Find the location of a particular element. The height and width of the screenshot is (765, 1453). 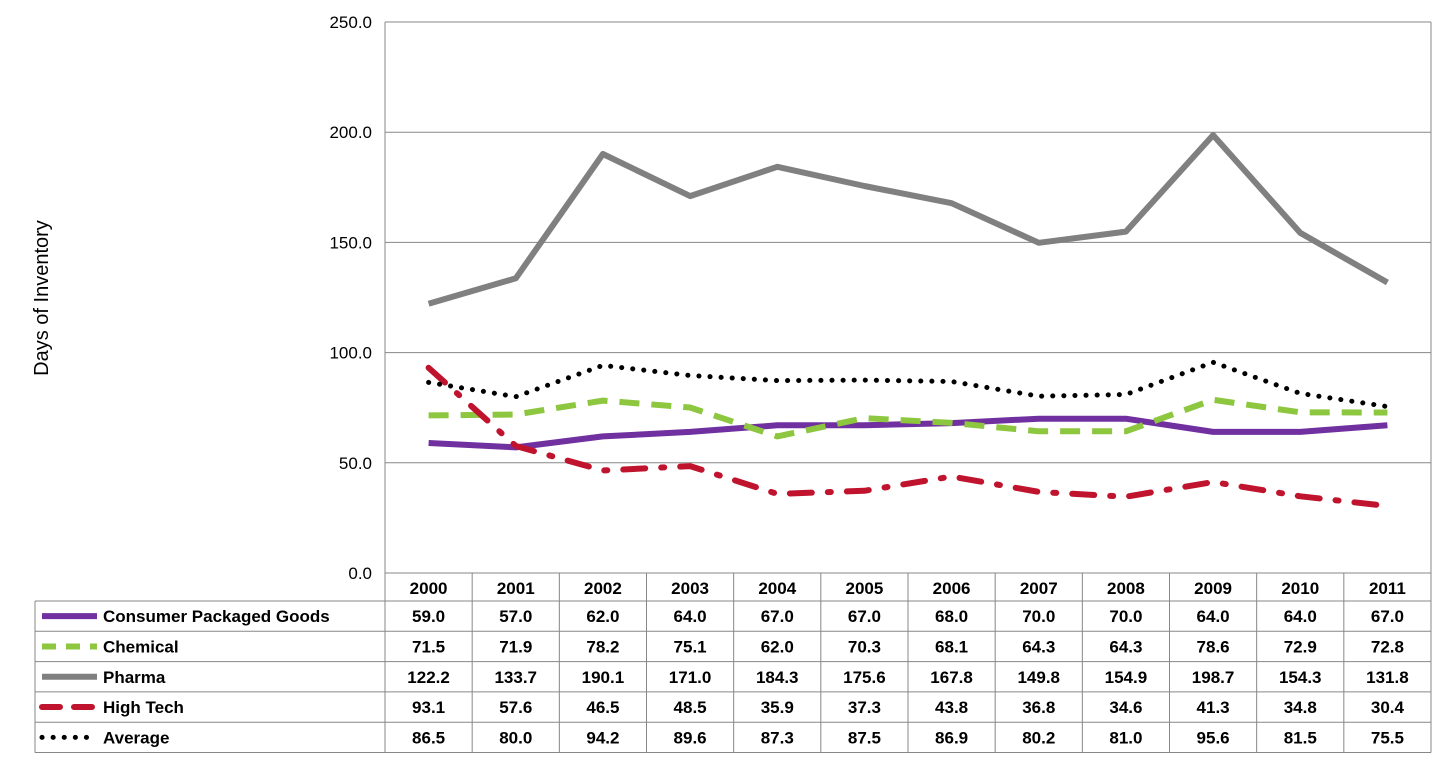

data-label-average: 94.2 is located at coordinates (602, 737).